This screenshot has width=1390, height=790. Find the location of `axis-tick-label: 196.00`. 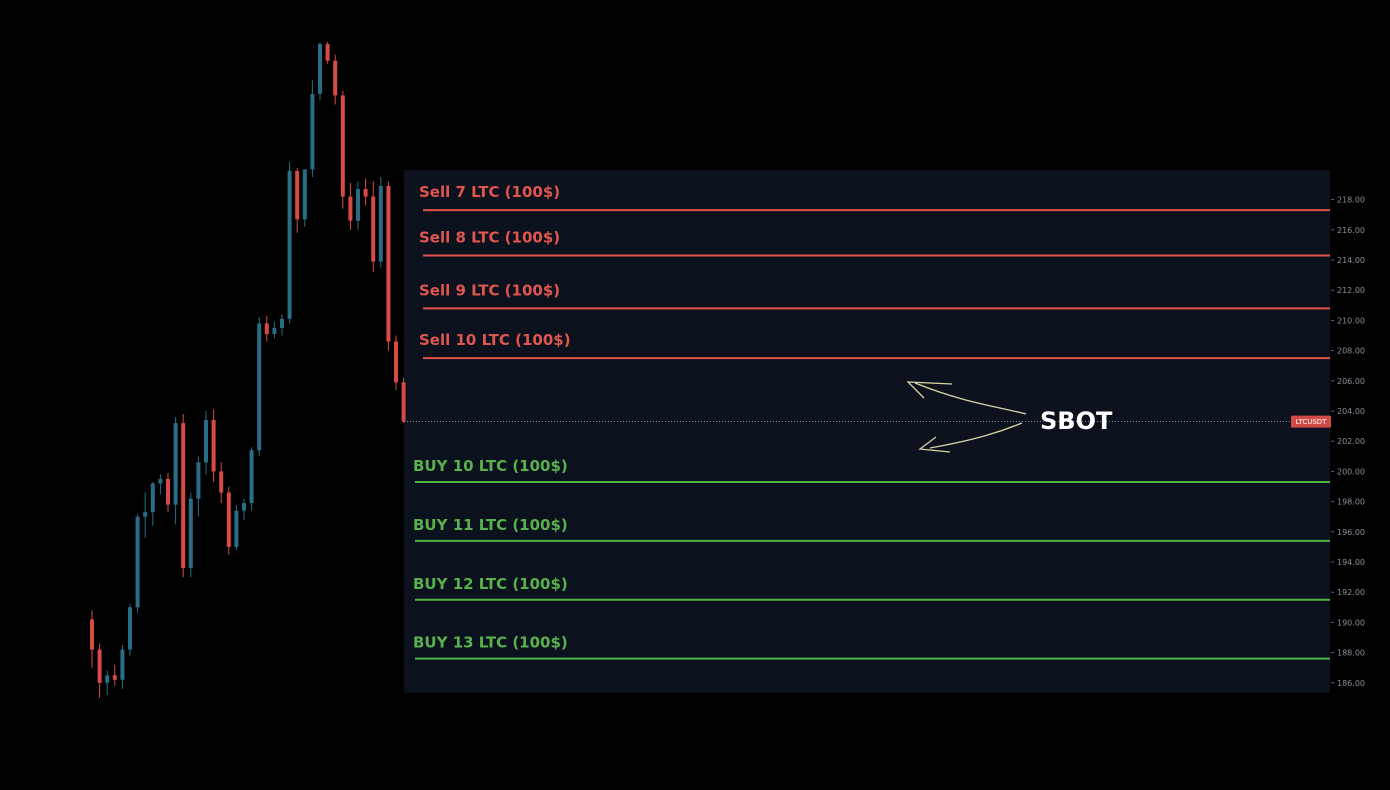

axis-tick-label: 196.00 is located at coordinates (1351, 532).